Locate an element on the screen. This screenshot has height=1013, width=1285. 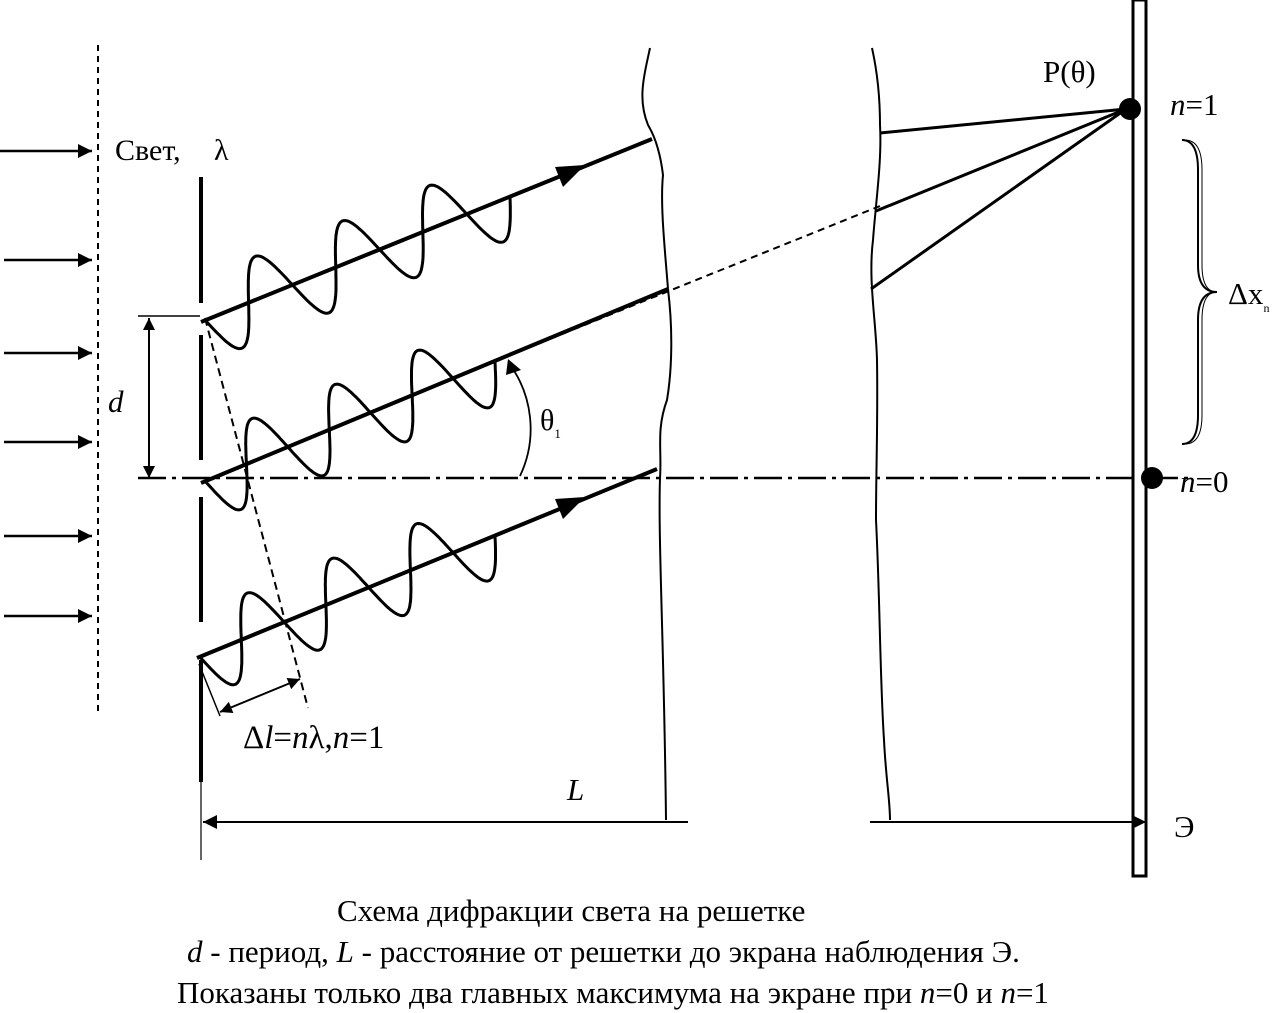
maximum-point-p is located at coordinates (1130, 109).